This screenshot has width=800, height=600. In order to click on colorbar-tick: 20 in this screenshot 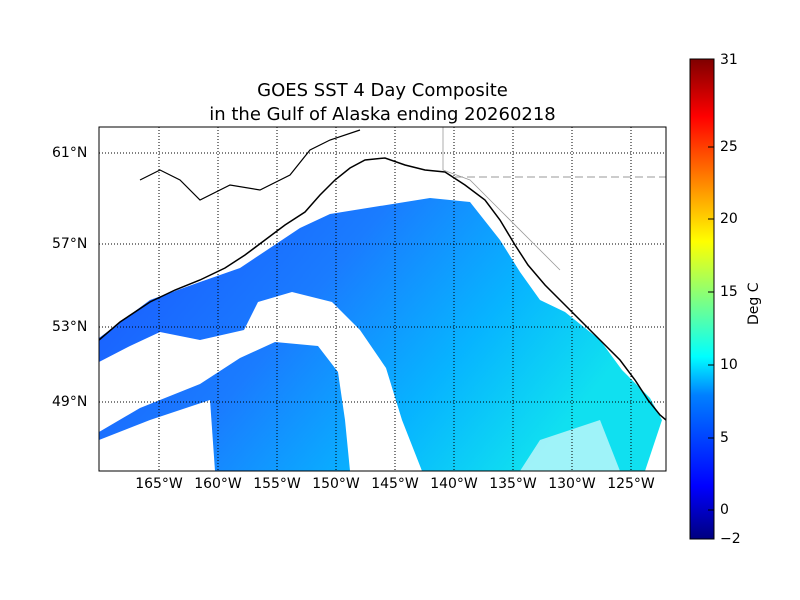, I will do `click(729, 219)`.